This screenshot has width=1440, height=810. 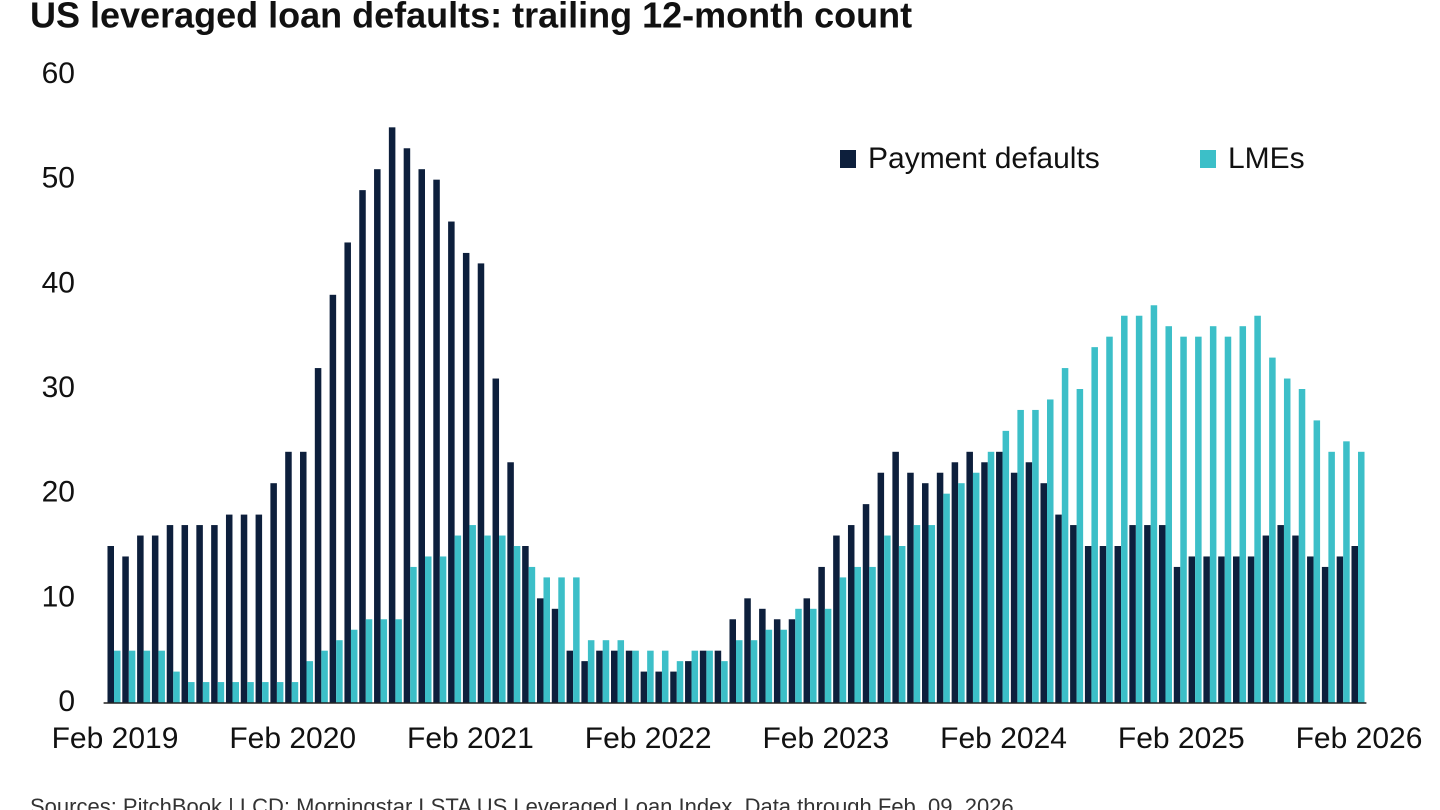 What do you see at coordinates (292, 738) in the screenshot?
I see `x-tick-label: Feb 2020` at bounding box center [292, 738].